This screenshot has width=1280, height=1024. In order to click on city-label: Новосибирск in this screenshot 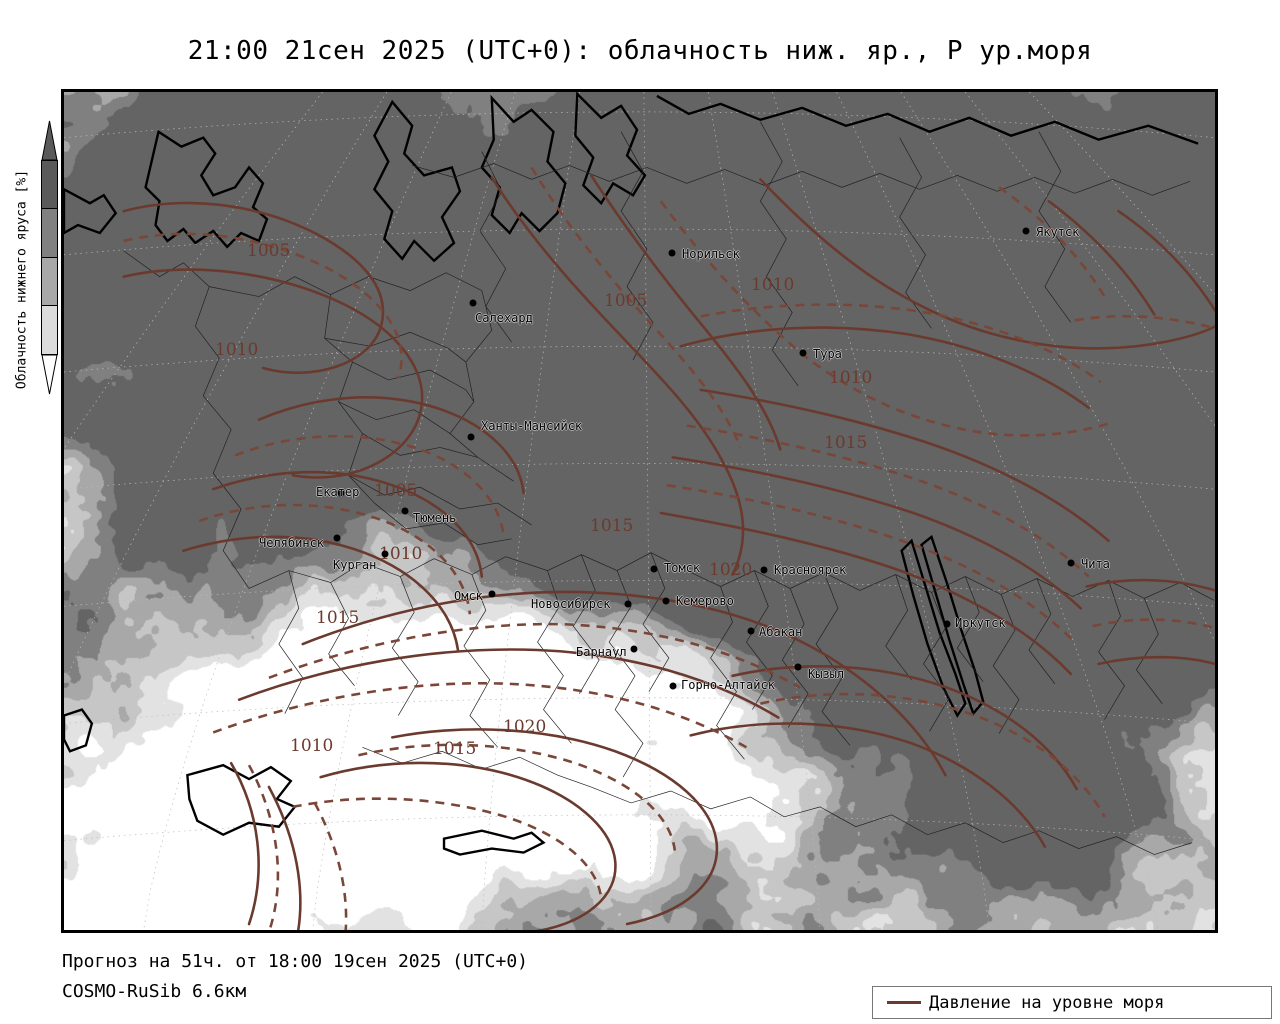, I will do `click(571, 604)`.